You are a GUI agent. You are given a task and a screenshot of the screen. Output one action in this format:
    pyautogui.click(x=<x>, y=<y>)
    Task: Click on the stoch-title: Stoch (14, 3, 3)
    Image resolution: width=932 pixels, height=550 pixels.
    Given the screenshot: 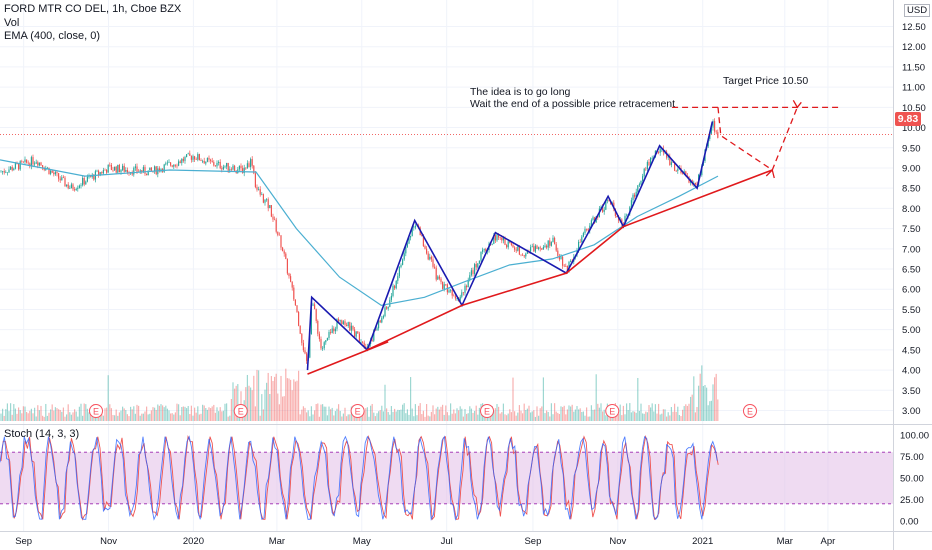 What is the action you would take?
    pyautogui.click(x=42, y=434)
    